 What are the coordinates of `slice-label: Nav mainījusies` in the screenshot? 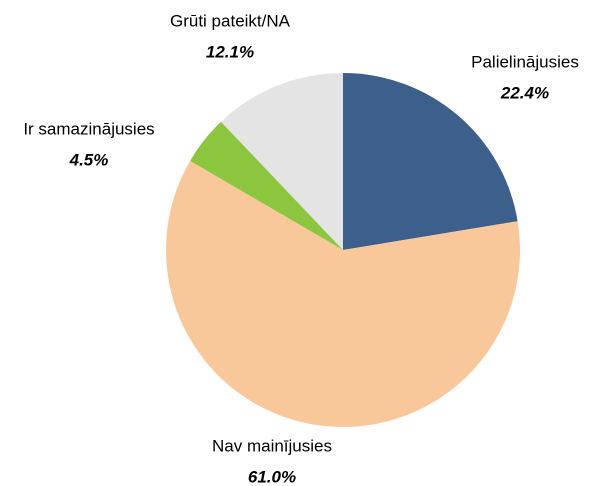 It's located at (272, 445).